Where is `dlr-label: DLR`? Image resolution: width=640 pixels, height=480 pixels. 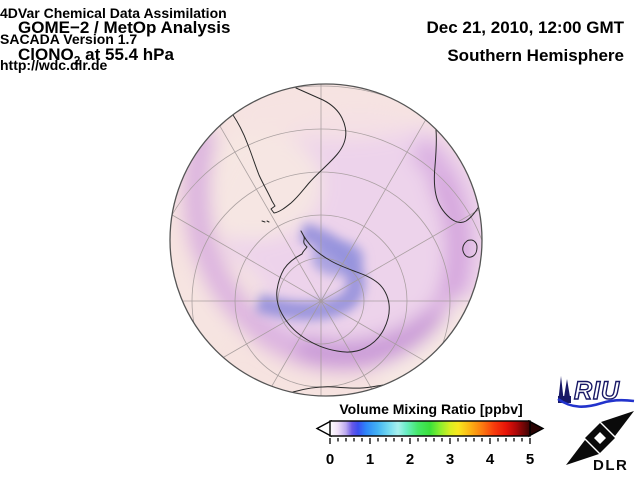 dlr-label: DLR is located at coordinates (610, 465).